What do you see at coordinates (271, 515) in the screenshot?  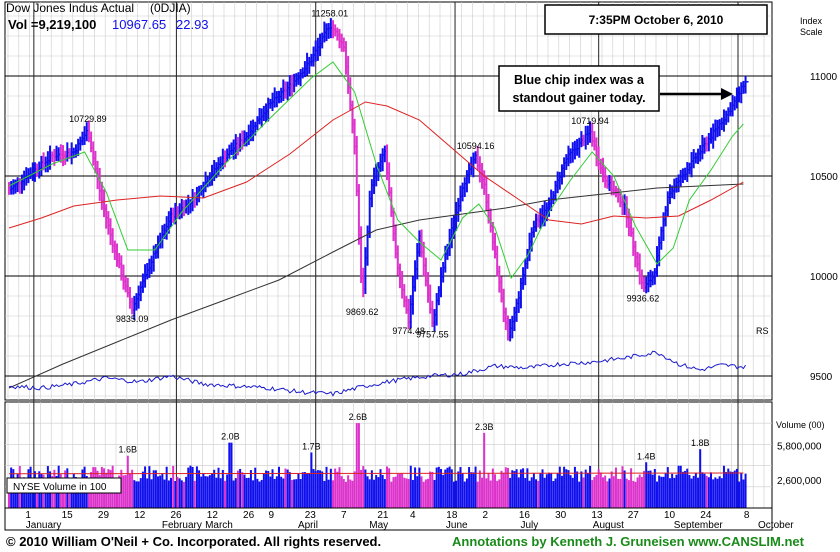 I see `x-day-label: 9` at bounding box center [271, 515].